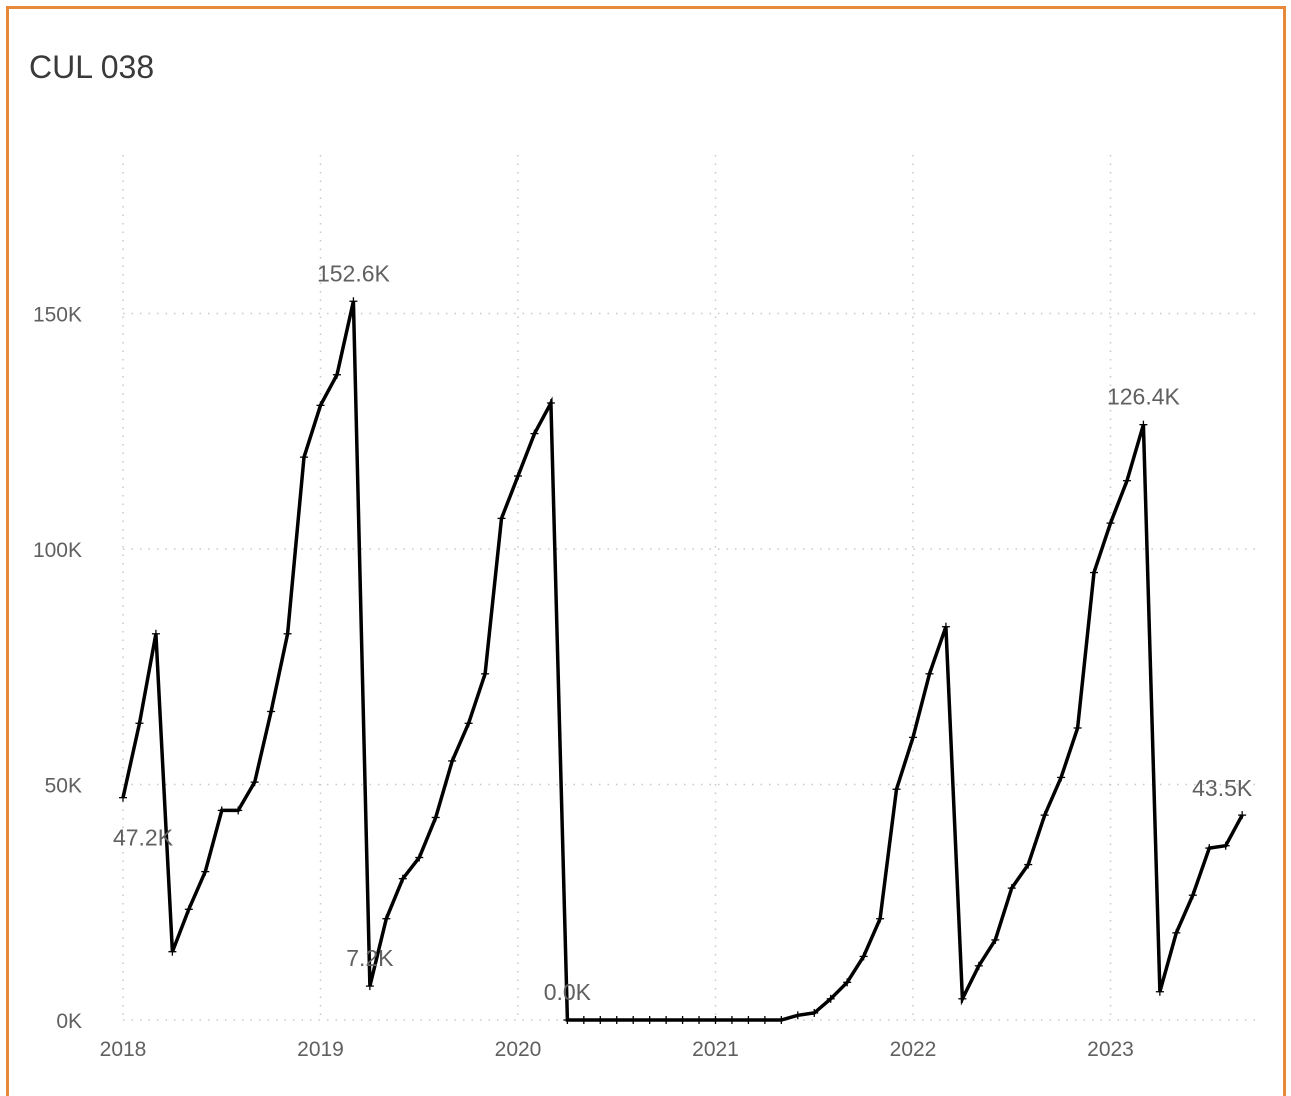  I want to click on y-axis-ticks: 0K 50K 100K 150K, so click(57, 669).